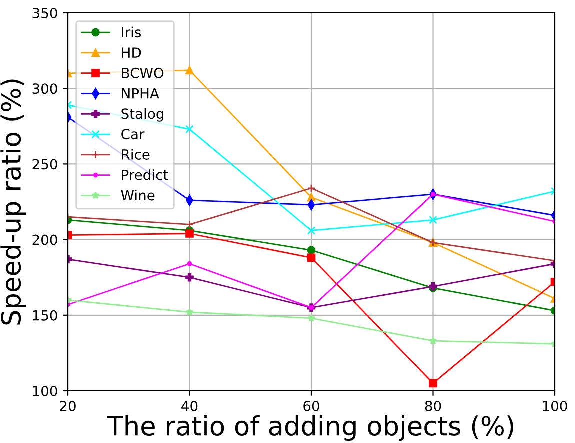 Image resolution: width=575 pixels, height=443 pixels. What do you see at coordinates (45, 164) in the screenshot?
I see `y-tick-label: 250` at bounding box center [45, 164].